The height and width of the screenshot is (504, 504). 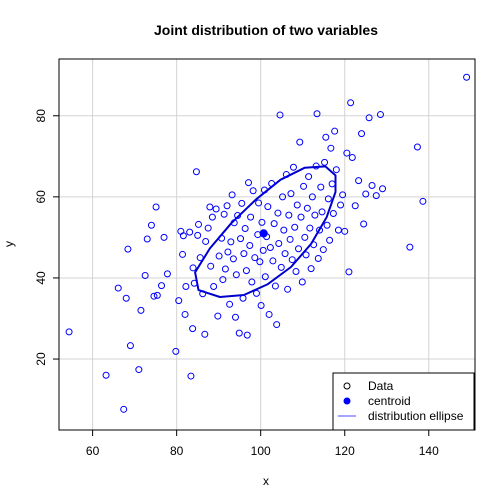 I want to click on legend-data-symbol, so click(x=347, y=386).